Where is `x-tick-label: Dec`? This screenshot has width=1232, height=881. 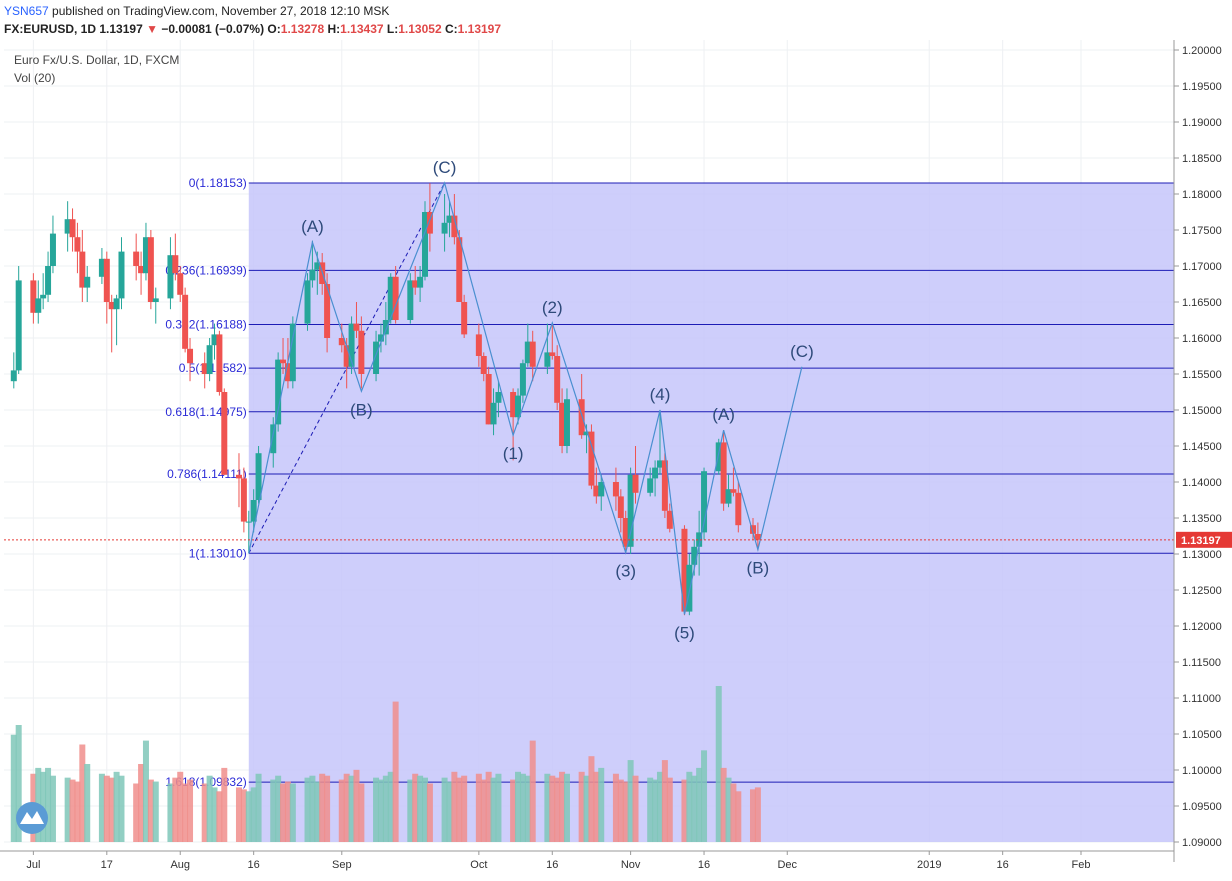
x-tick-label: Dec is located at coordinates (787, 865).